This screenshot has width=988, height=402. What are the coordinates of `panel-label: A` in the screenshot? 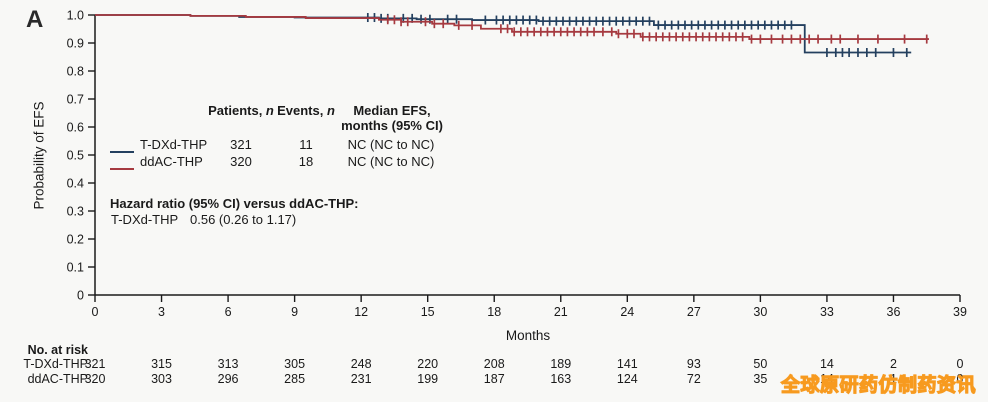 It's located at (35, 19).